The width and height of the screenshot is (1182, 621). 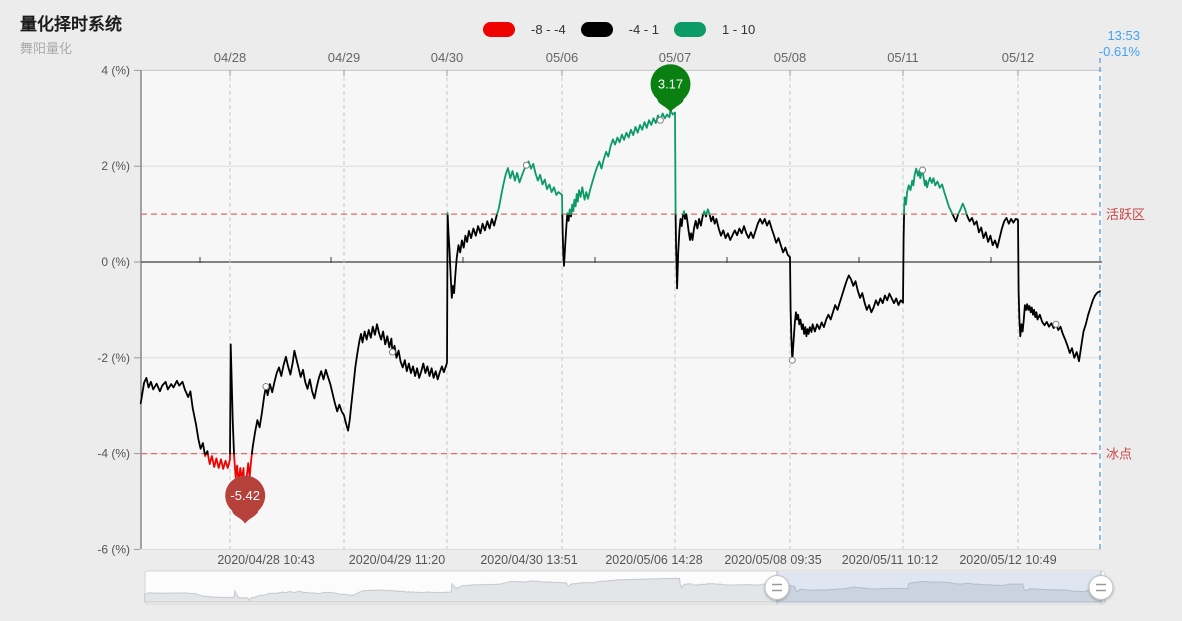 What do you see at coordinates (115, 70) in the screenshot?
I see `y-axis-label: 4 (%)` at bounding box center [115, 70].